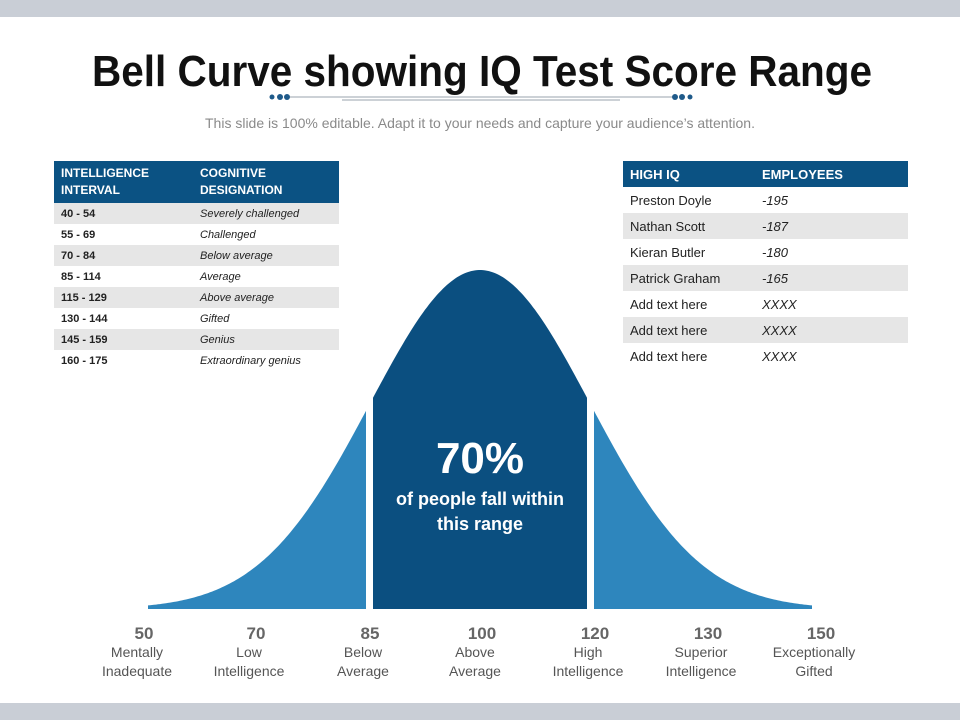 The image size is (960, 720). I want to click on column-header: EMPLOYEES, so click(802, 174).